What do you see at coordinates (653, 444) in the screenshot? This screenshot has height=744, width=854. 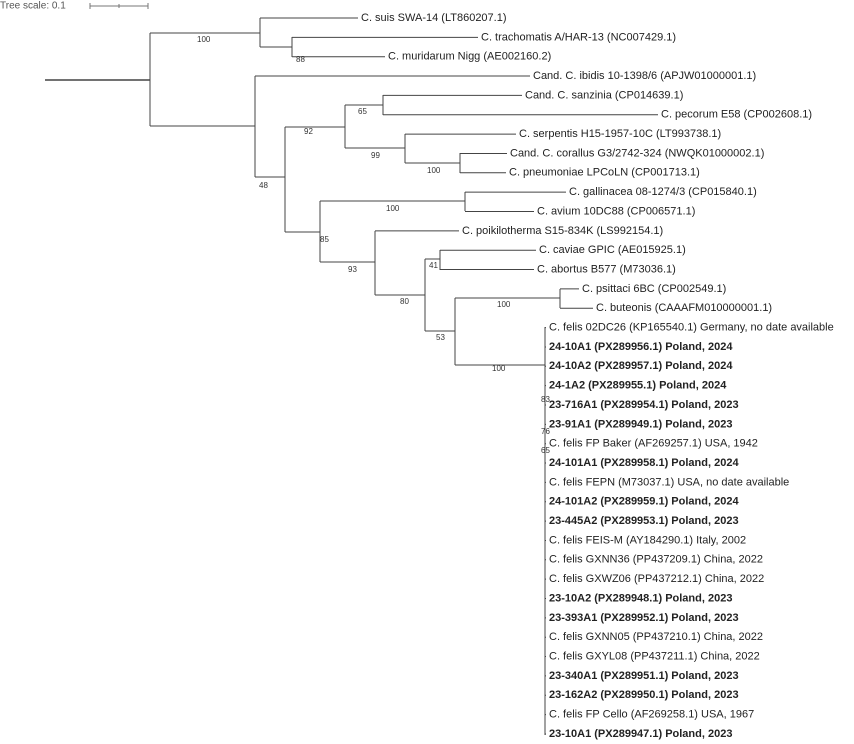 I see `leaf-label: C. felis FP Baker (AF269257.1) USA, 1942` at bounding box center [653, 444].